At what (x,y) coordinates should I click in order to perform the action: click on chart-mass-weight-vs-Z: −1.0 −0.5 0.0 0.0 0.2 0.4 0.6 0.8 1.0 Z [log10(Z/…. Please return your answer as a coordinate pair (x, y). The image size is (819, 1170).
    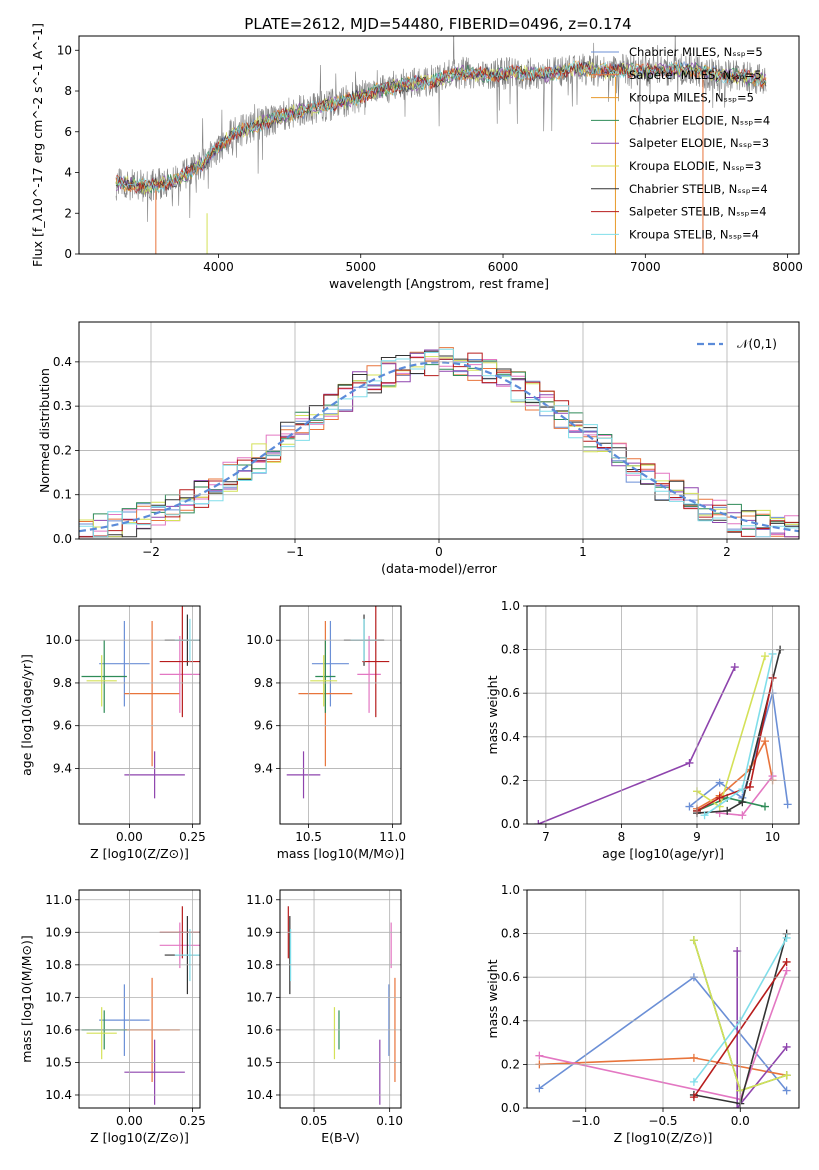
    Looking at the image, I should click on (642, 1014).